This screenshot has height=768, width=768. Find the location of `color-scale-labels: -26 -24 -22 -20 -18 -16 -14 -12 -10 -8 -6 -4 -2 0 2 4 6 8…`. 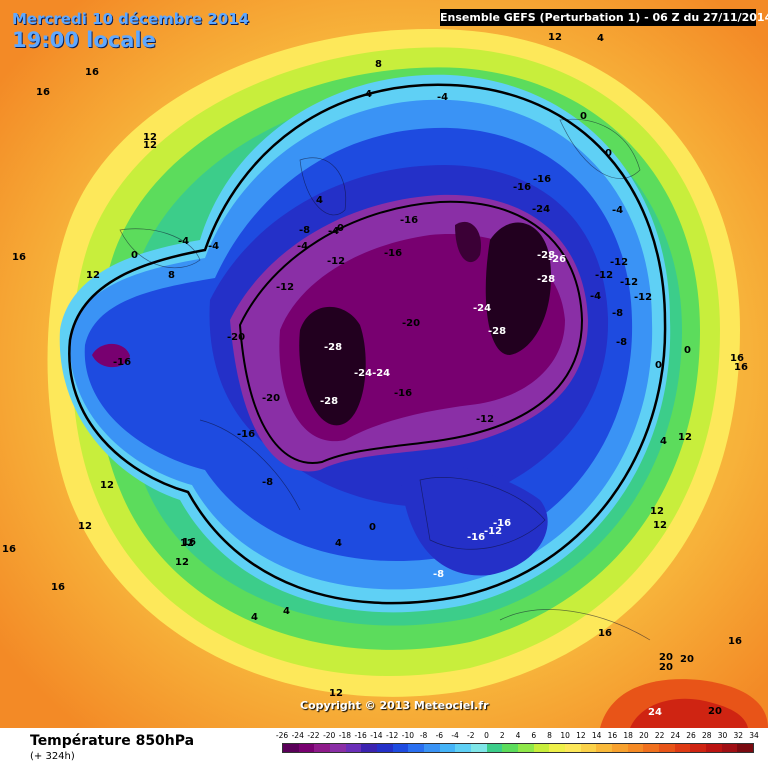

color-scale-labels: -26 -24 -22 -20 -18 -16 -14 -12 -10 -8 -6 -4 -2 0 2 4 6 8… is located at coordinates (517, 737).